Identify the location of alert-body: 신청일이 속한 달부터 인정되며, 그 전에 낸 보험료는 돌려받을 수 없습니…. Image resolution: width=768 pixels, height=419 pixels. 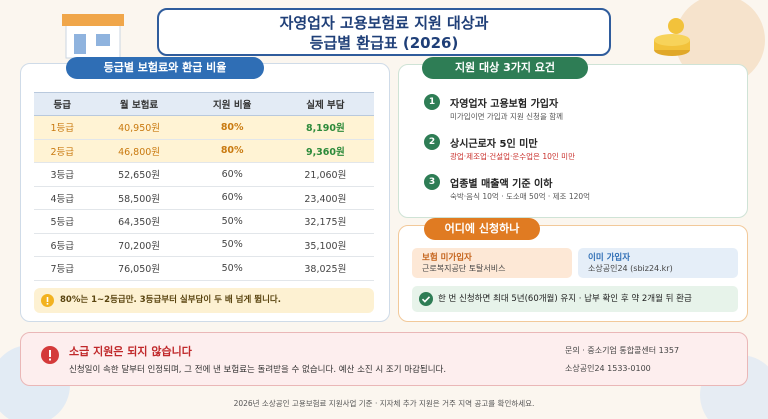
(258, 370).